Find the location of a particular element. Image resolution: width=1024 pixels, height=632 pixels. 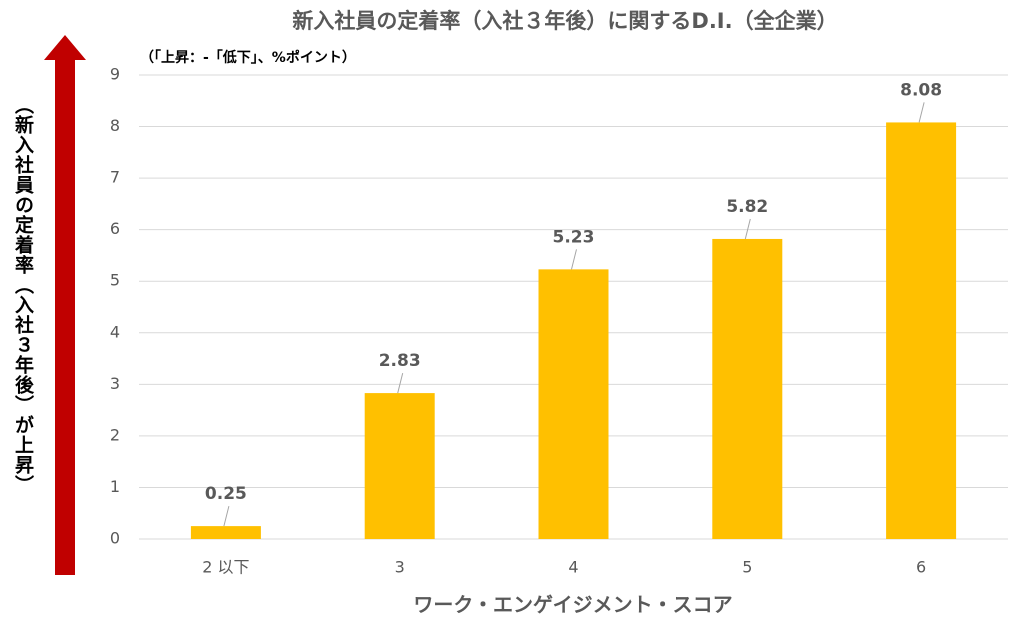

y-tick-label: 0 is located at coordinates (115, 538).